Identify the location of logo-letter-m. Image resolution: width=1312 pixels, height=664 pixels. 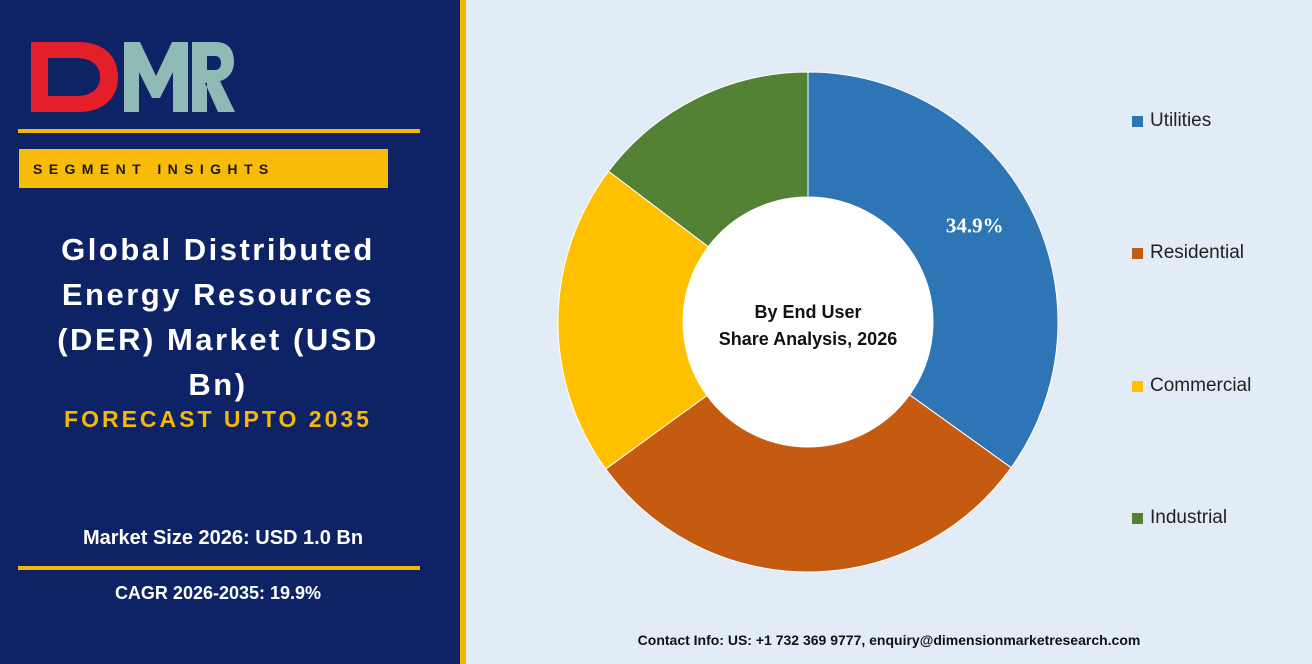
(156, 77).